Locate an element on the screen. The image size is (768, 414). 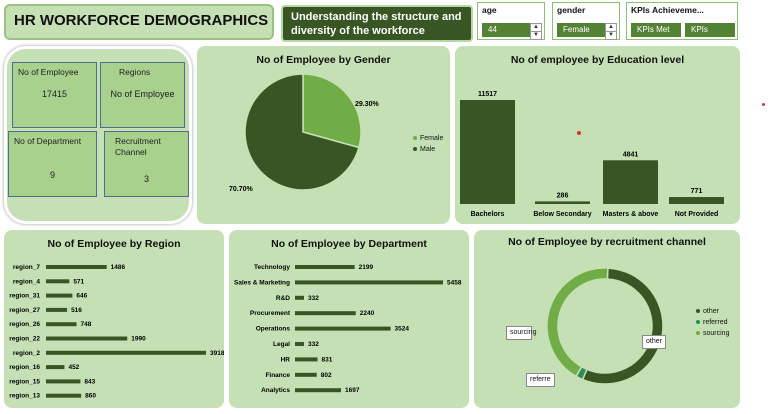
bar-category-9: region_13 is located at coordinates (24, 396).